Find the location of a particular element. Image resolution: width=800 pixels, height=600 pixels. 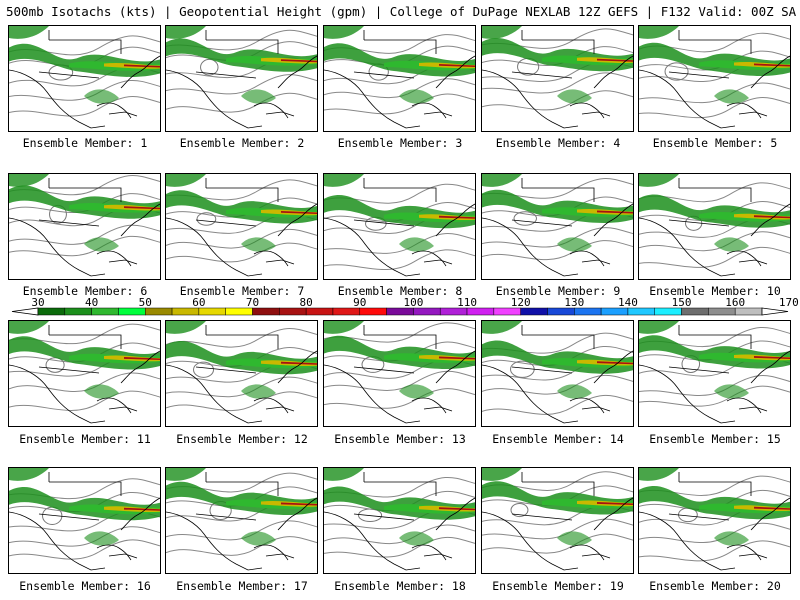

colorbar-right-arrow is located at coordinates (775, 311).